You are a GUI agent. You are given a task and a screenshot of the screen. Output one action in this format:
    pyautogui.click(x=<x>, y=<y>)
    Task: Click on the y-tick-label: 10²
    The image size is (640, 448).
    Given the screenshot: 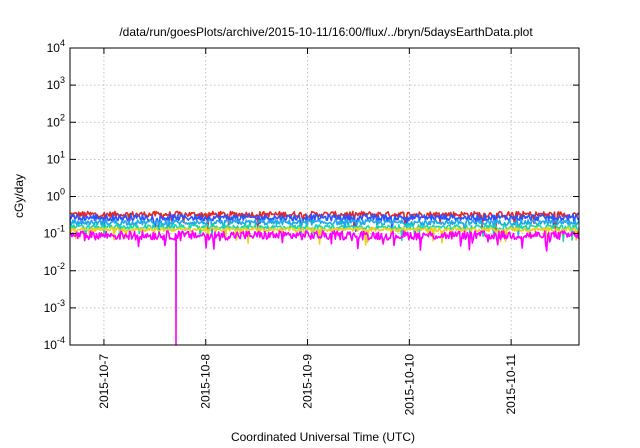 What is the action you would take?
    pyautogui.click(x=56, y=120)
    